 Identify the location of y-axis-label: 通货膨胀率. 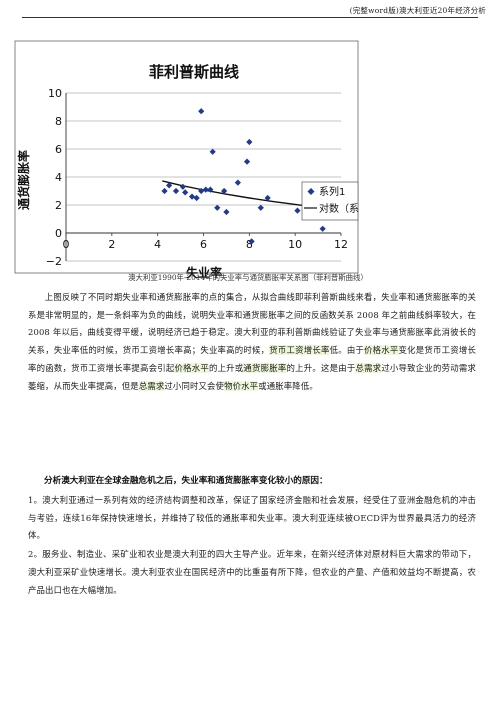
(23, 180).